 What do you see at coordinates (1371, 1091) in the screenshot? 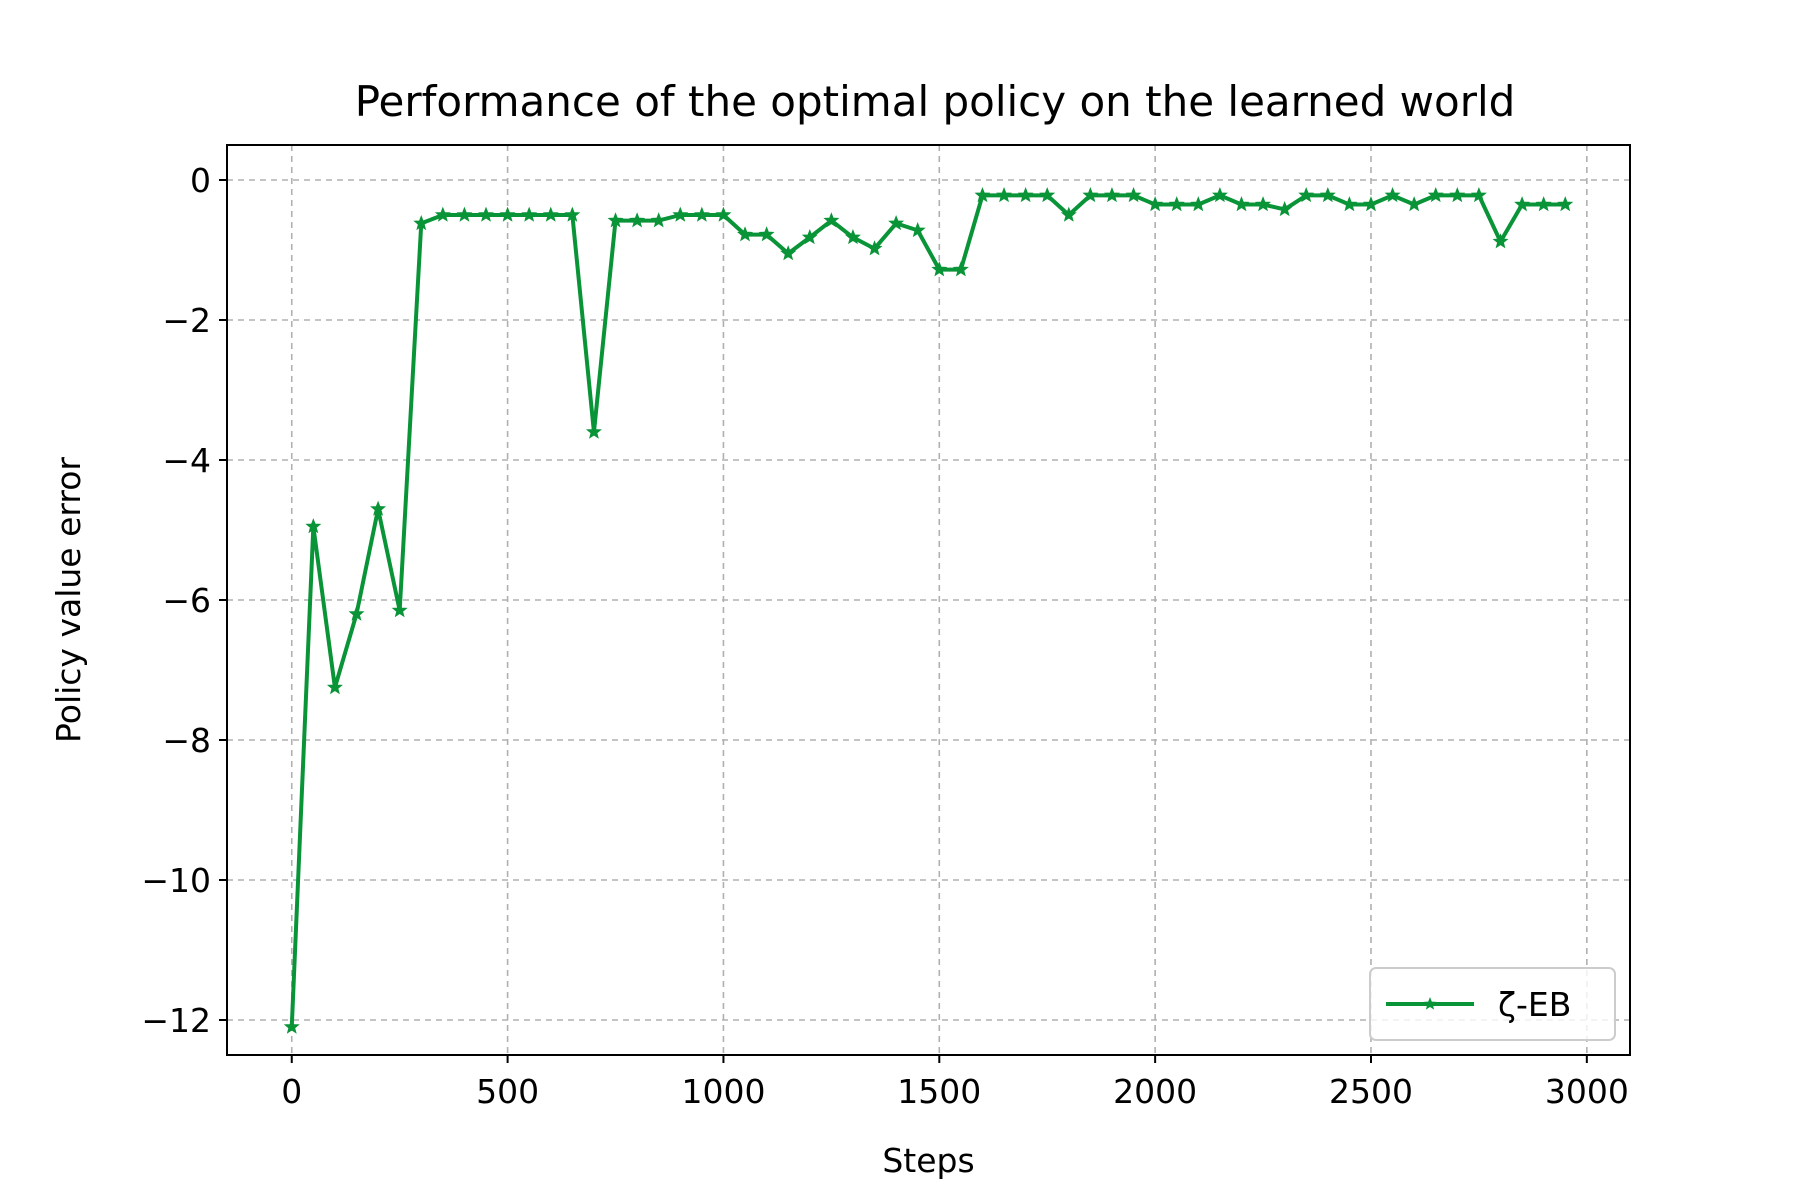
I see `x-tick-label: 2500` at bounding box center [1371, 1091].